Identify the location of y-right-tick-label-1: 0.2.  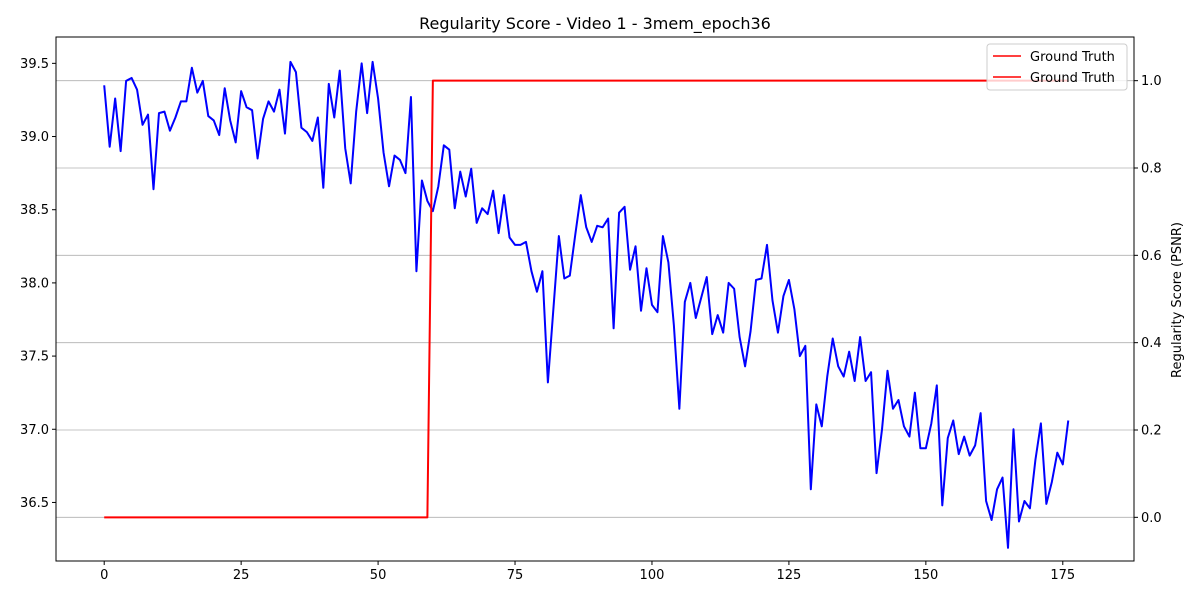
(1151, 431).